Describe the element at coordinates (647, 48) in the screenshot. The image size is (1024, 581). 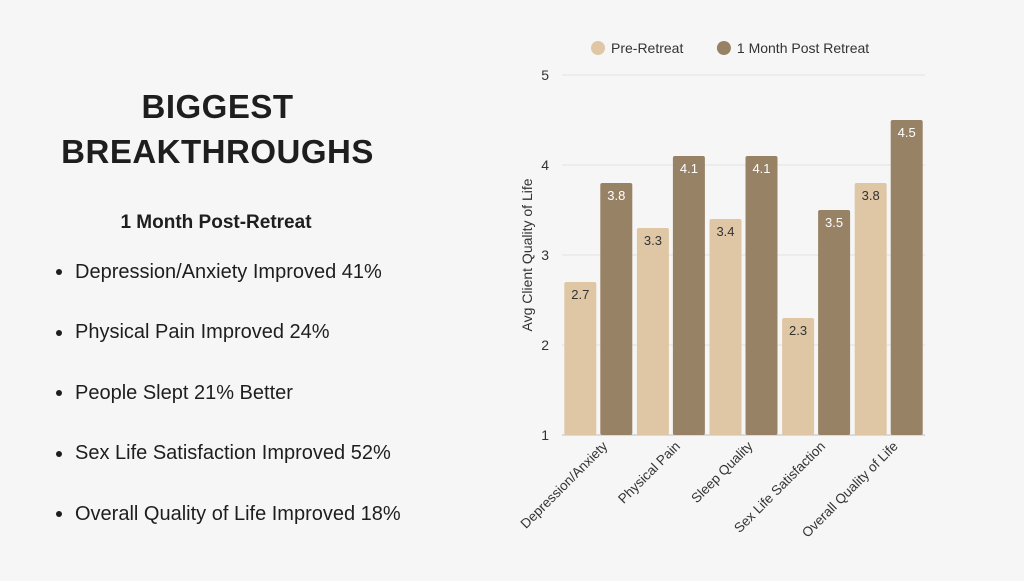
I see `legend-label: Pre-Retreat` at that location.